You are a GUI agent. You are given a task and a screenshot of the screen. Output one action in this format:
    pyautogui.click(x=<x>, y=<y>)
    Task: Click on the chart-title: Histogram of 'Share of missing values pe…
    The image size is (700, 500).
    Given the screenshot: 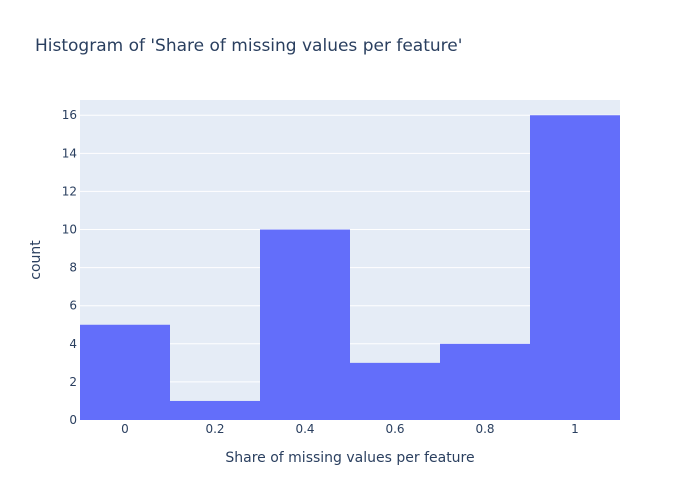 What is the action you would take?
    pyautogui.click(x=248, y=46)
    